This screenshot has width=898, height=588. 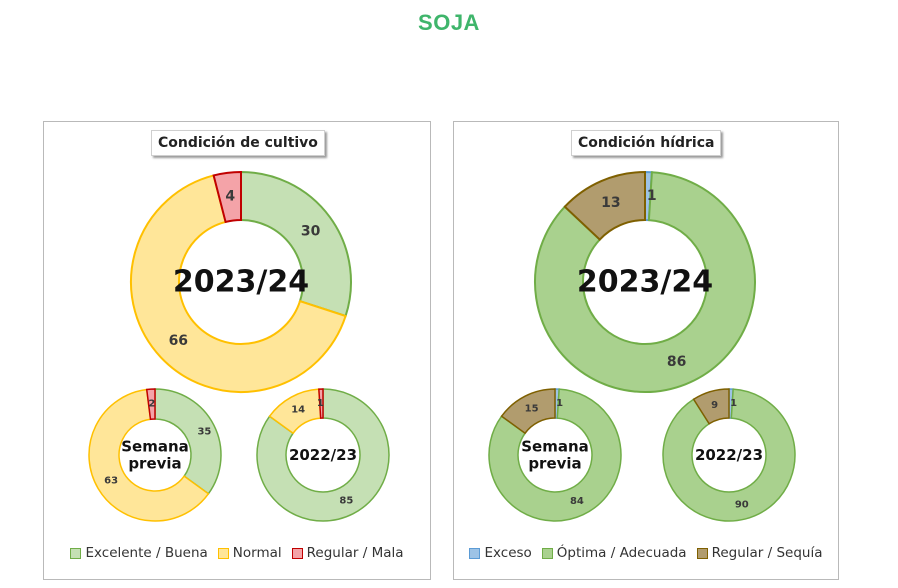 What do you see at coordinates (610, 203) in the screenshot?
I see `data-label-2023-24-regular-sequia: 13` at bounding box center [610, 203].